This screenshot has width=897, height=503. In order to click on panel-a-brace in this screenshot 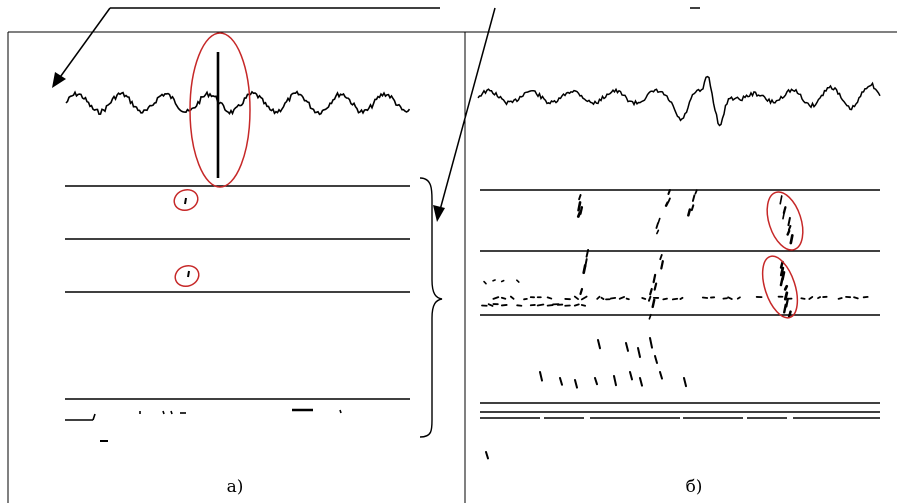, I will do `click(431, 307)`.